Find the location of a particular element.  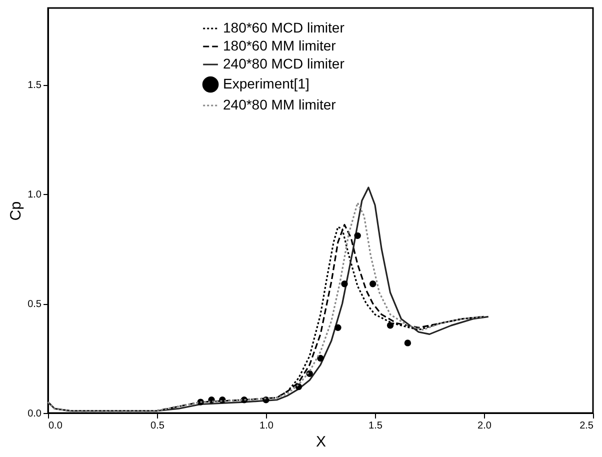

legend-label: 180*60 MM limiter is located at coordinates (279, 46).